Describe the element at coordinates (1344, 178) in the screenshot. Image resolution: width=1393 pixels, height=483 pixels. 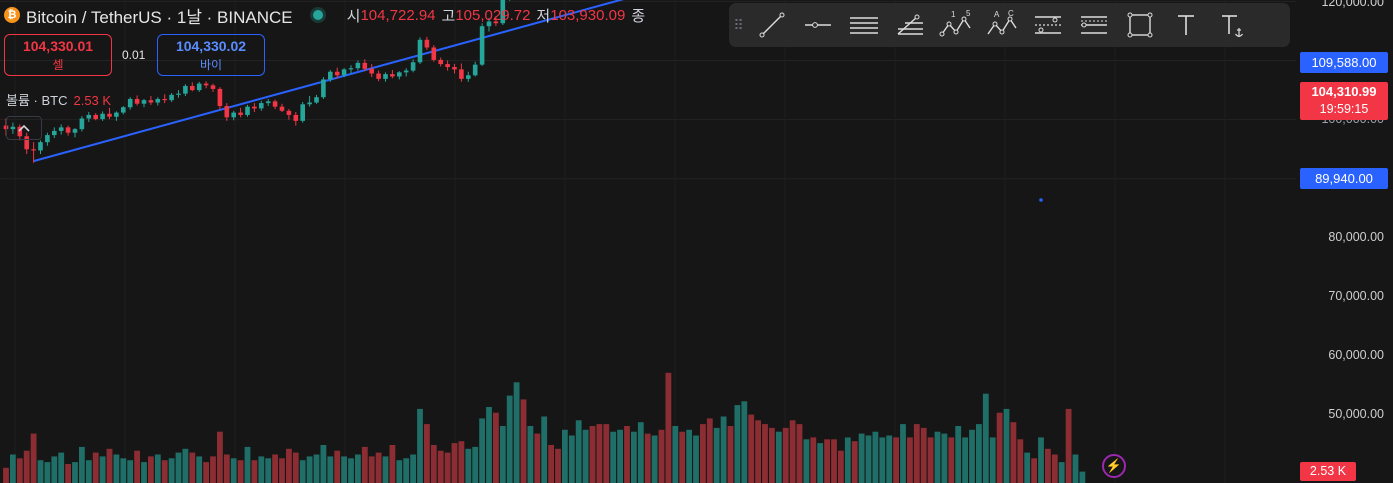
I see `price-level-low-label: 89,940.00` at that location.